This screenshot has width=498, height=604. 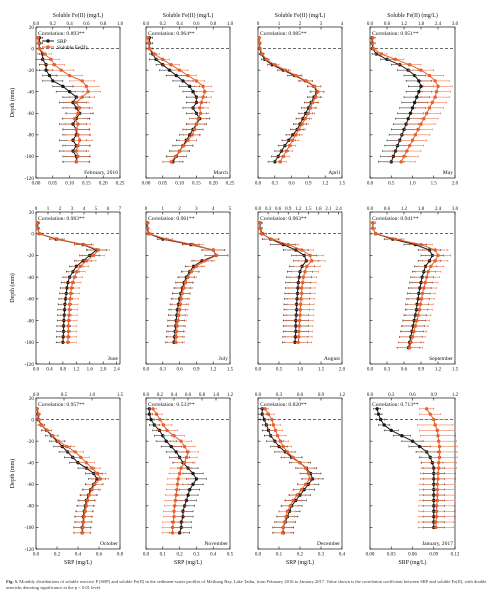 I want to click on month-label: December, so click(x=328, y=544).